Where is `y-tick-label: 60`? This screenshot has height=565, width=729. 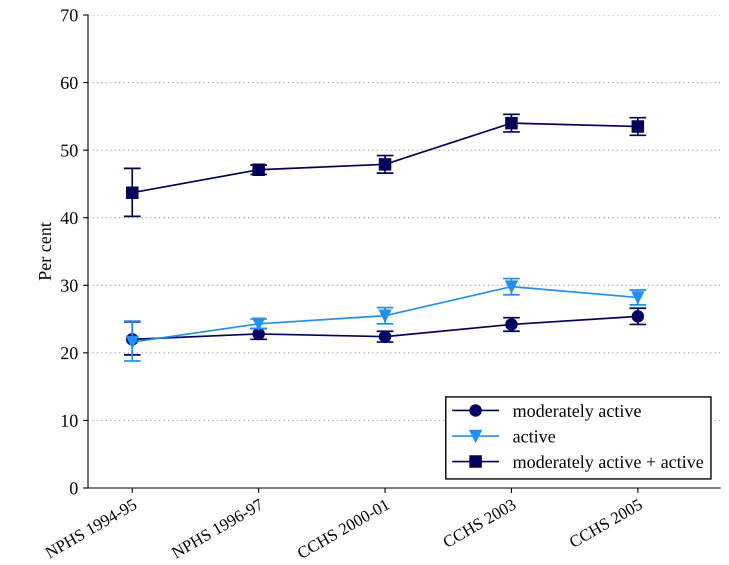 y-tick-label: 60 is located at coordinates (69, 83).